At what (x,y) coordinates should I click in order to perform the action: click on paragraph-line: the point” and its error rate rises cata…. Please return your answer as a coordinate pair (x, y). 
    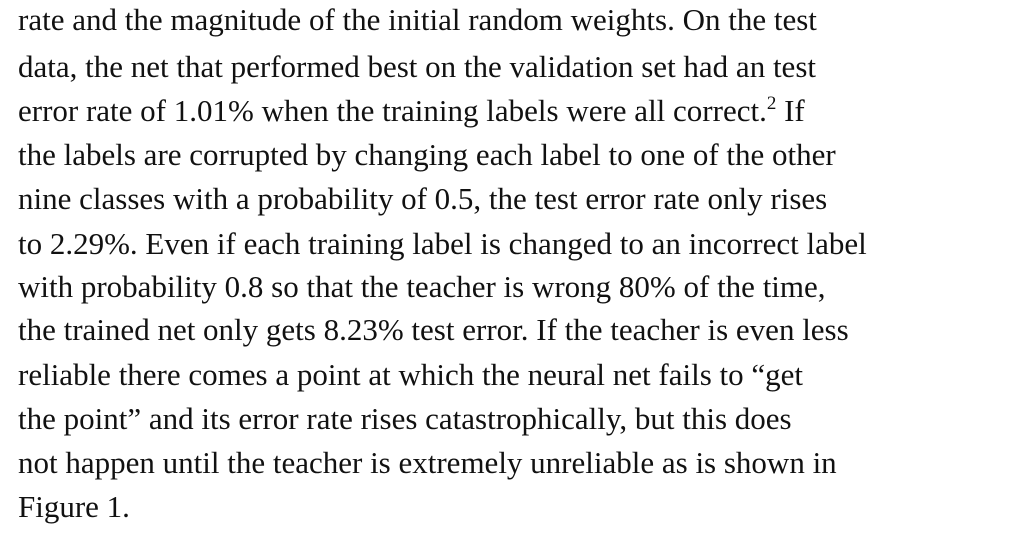
    Looking at the image, I should click on (405, 418).